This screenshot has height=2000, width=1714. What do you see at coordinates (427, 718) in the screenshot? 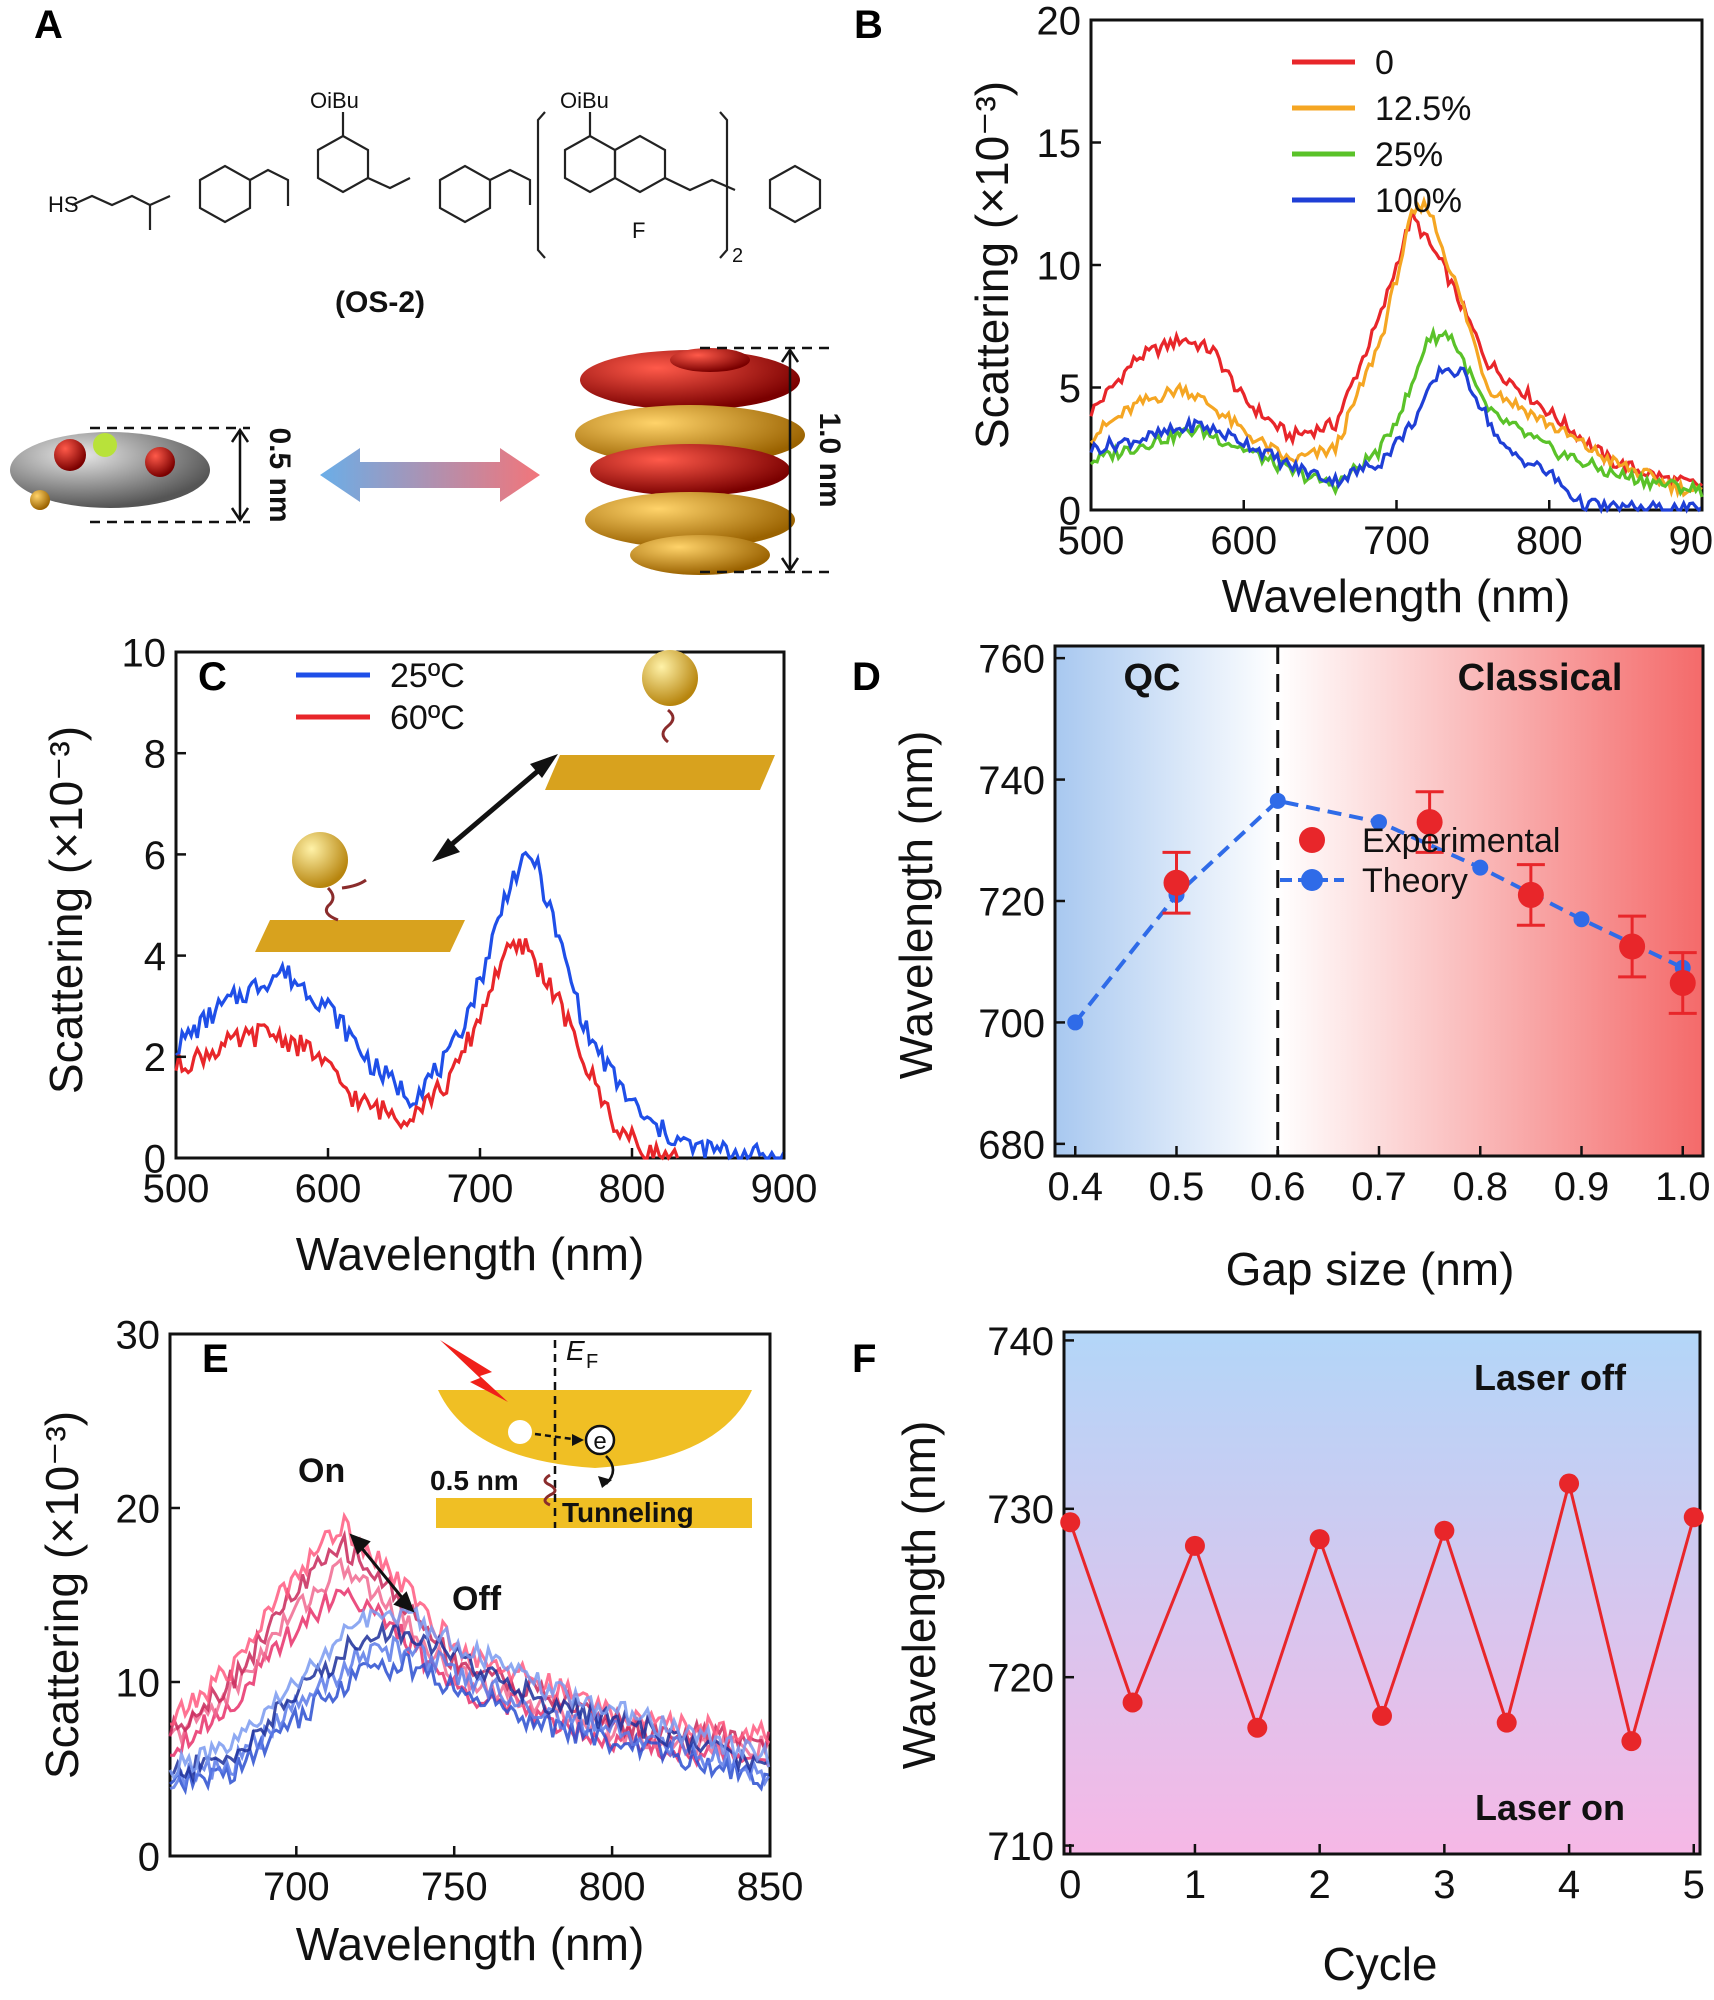
I see `legend-label: 60ºC` at bounding box center [427, 718].